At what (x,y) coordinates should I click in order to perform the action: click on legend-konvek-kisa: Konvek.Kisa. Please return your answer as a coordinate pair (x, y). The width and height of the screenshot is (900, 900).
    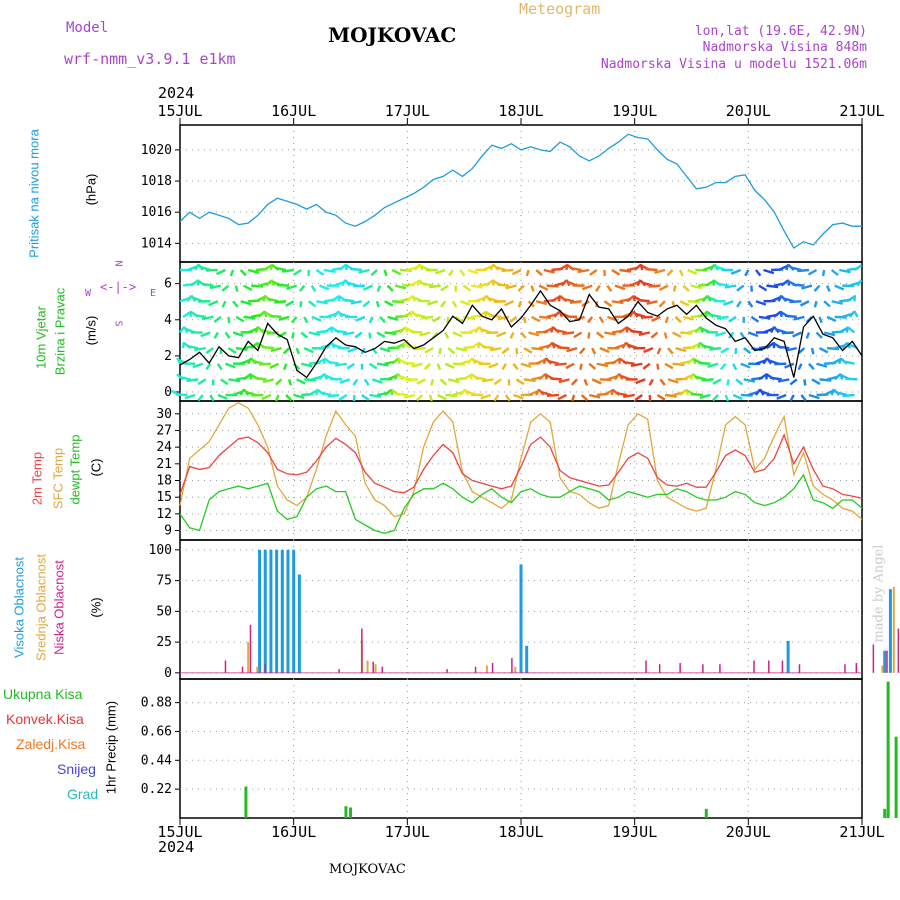
    Looking at the image, I should click on (45, 719).